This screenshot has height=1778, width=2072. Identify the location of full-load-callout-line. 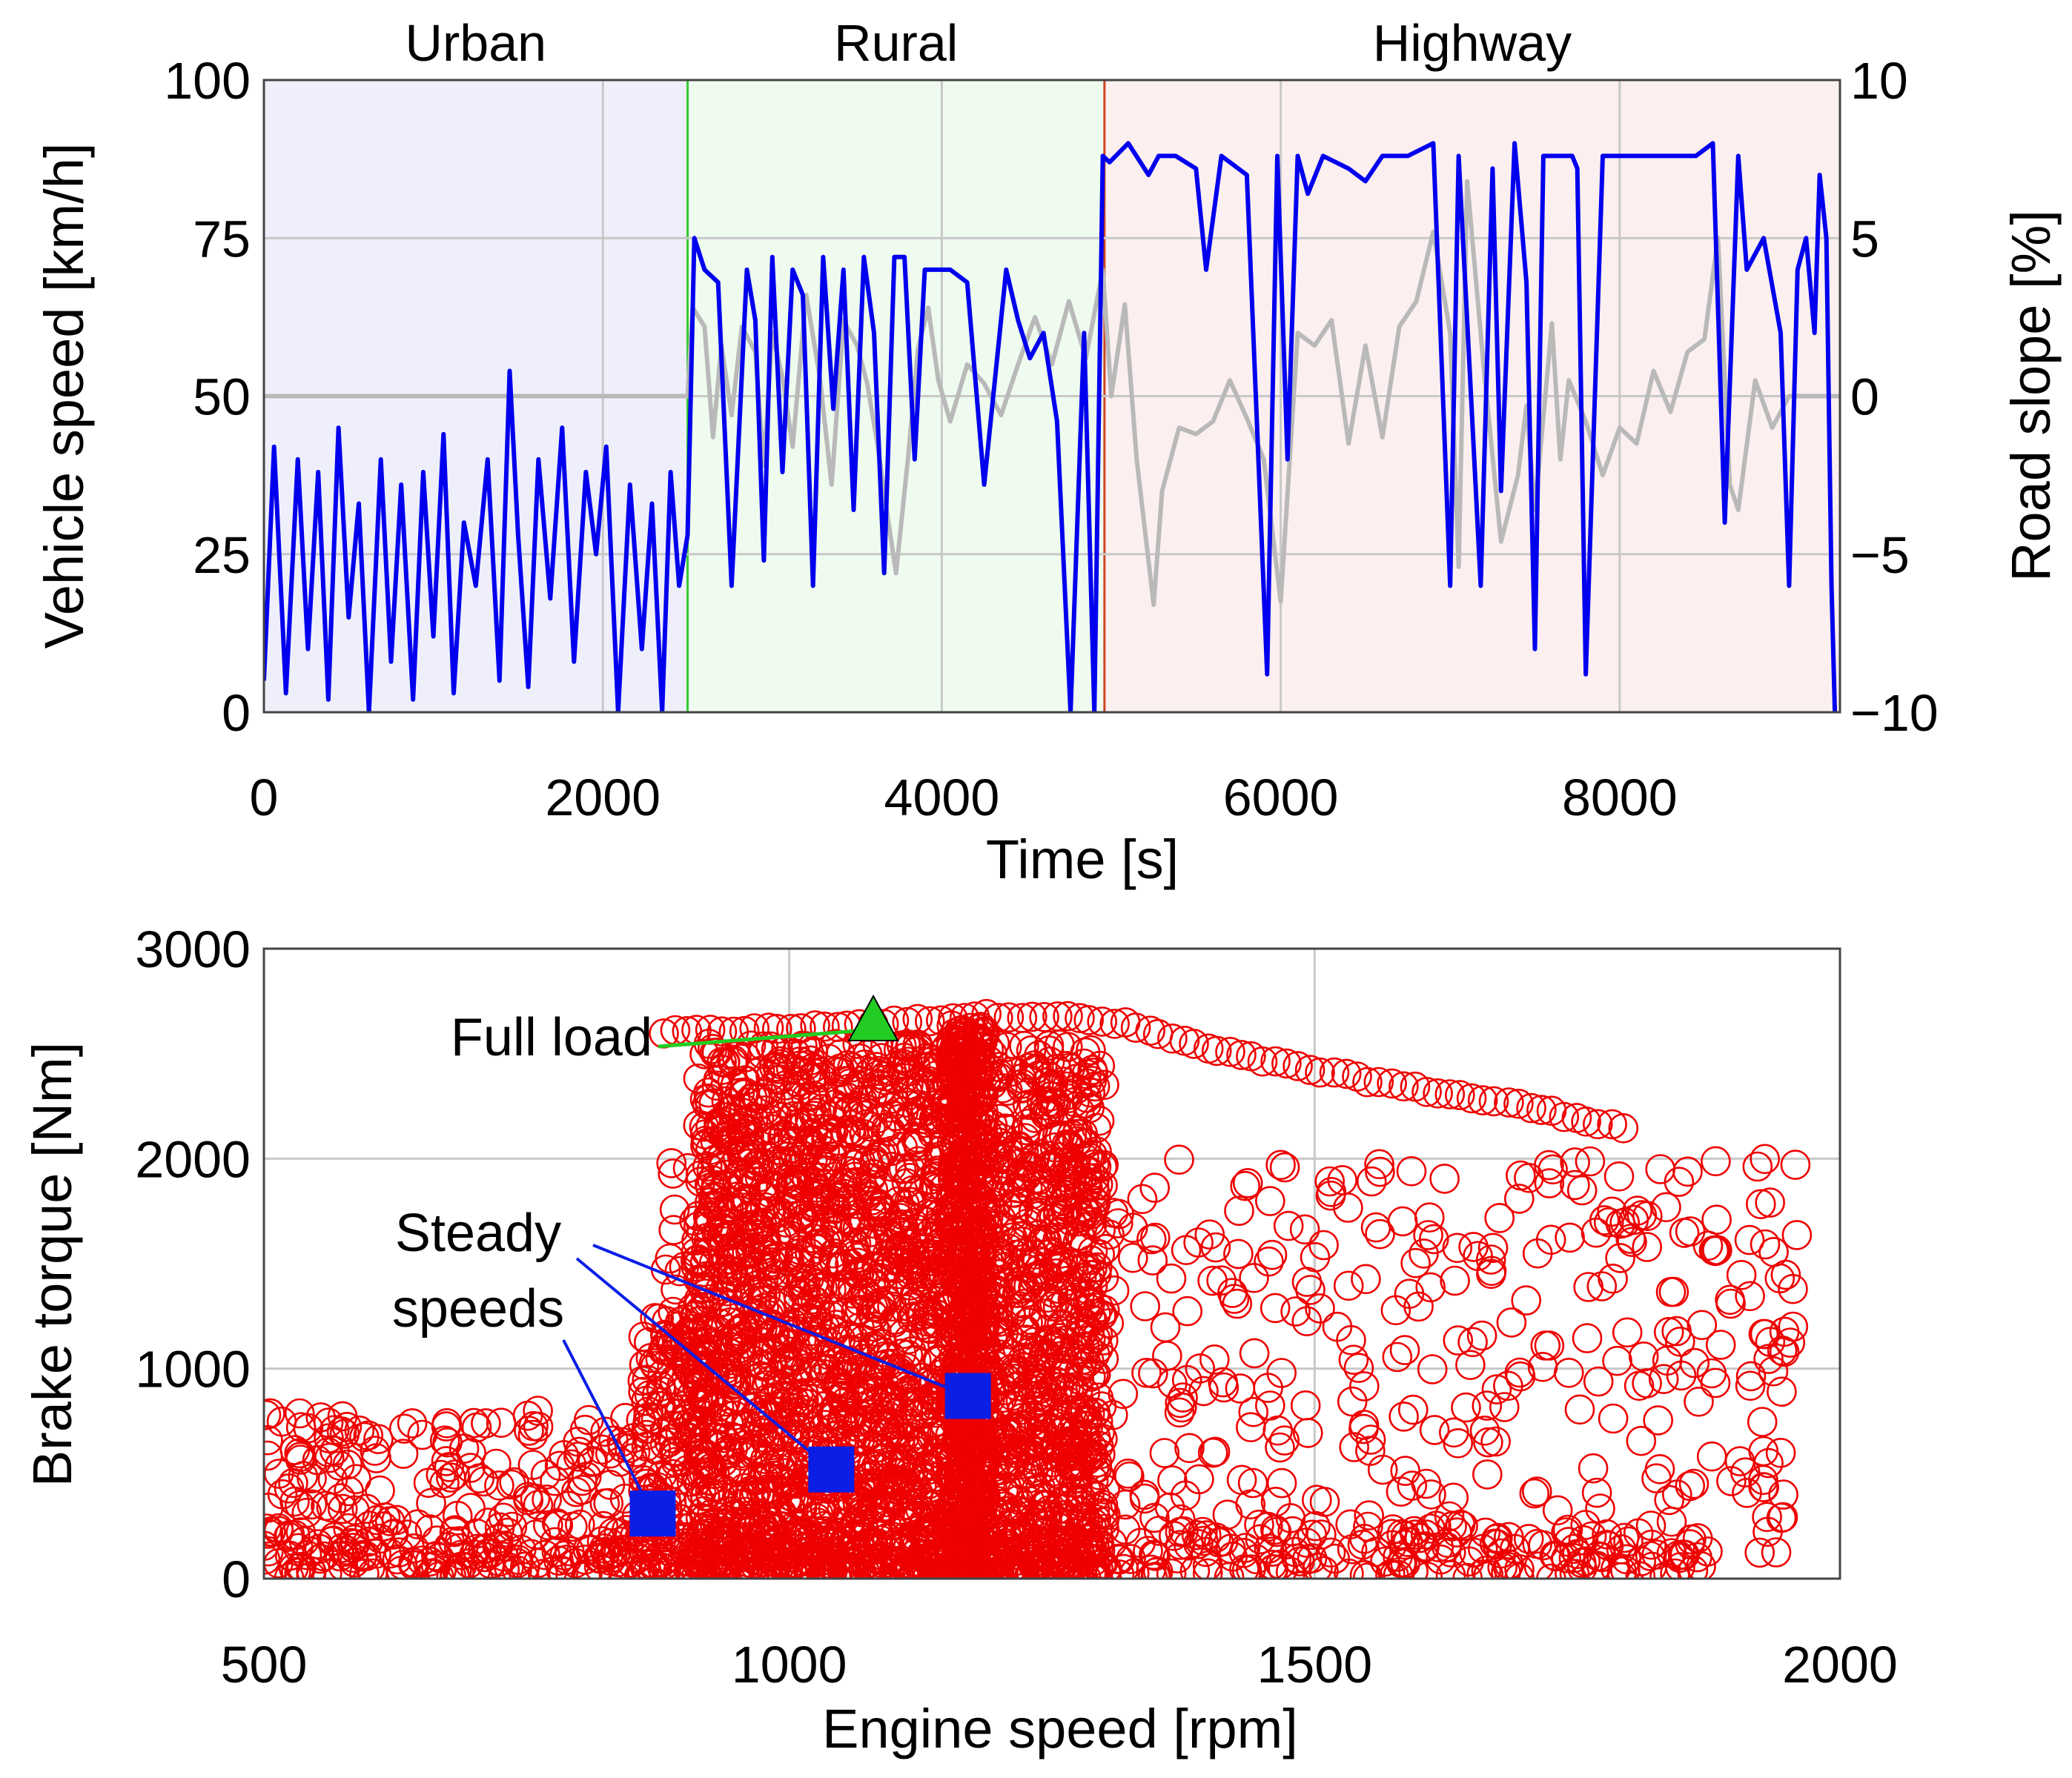
(762, 1038).